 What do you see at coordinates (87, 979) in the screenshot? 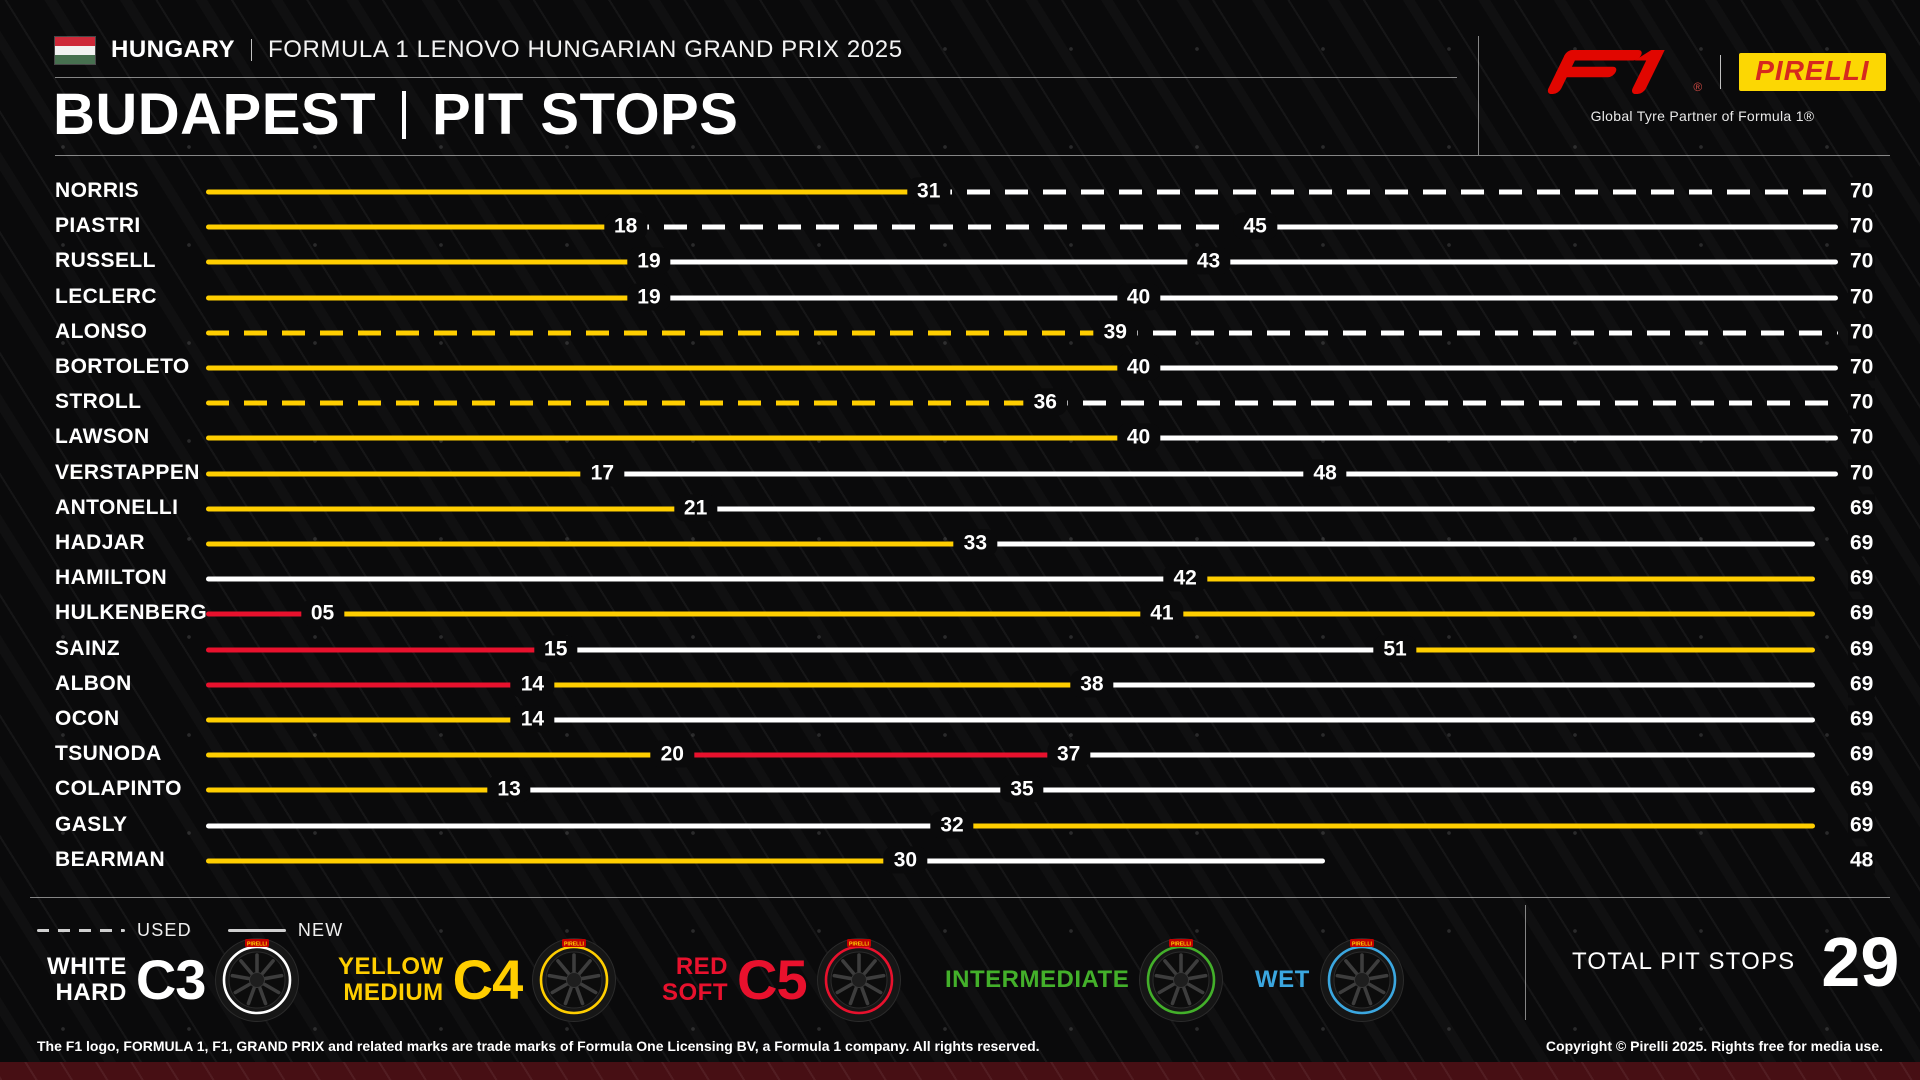
I see `compound-name-hard: WHITE HARD` at bounding box center [87, 979].